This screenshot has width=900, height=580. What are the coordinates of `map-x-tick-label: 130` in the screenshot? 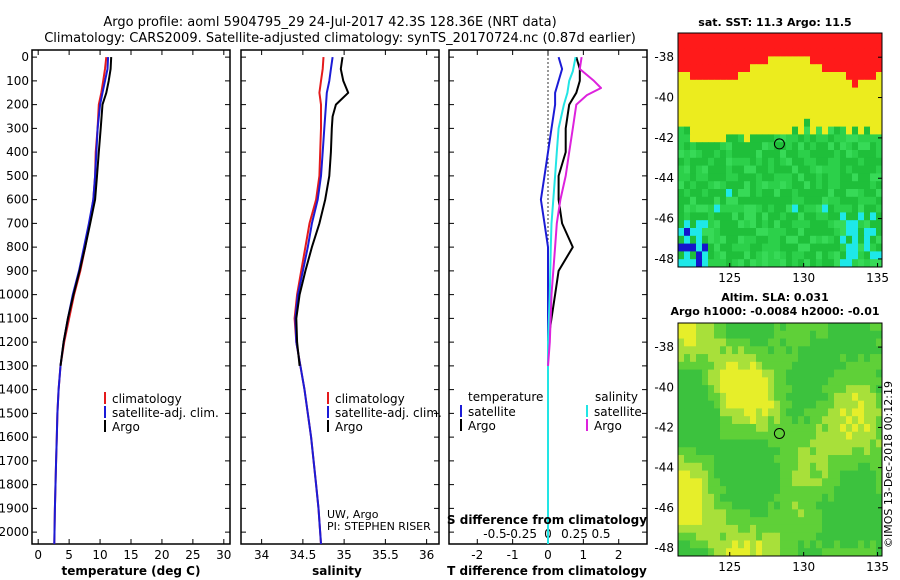 It's located at (803, 567).